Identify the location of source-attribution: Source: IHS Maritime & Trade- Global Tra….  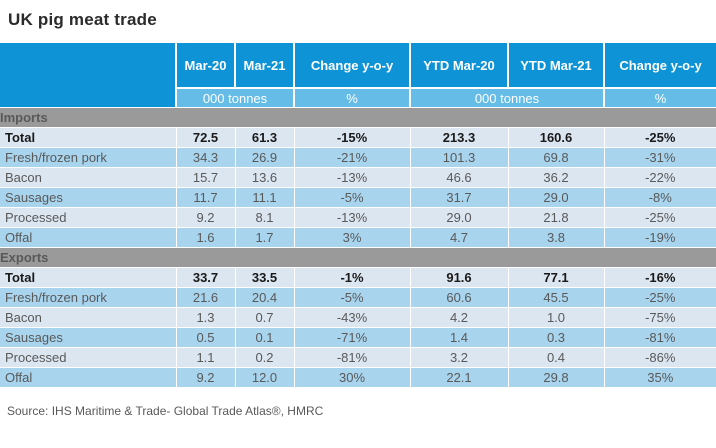
(165, 411).